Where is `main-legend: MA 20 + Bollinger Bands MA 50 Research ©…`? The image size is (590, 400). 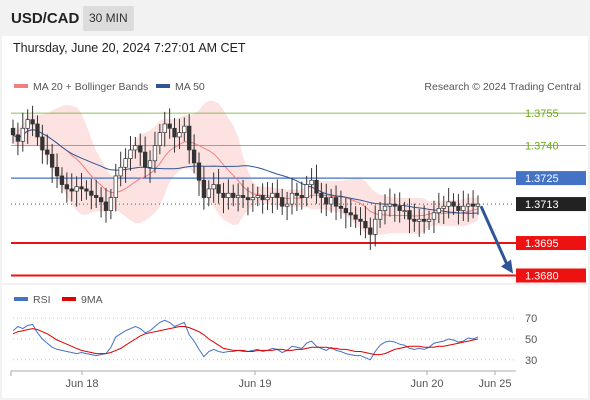
main-legend: MA 20 + Bollinger Bands MA 50 Research ©… is located at coordinates (297, 87).